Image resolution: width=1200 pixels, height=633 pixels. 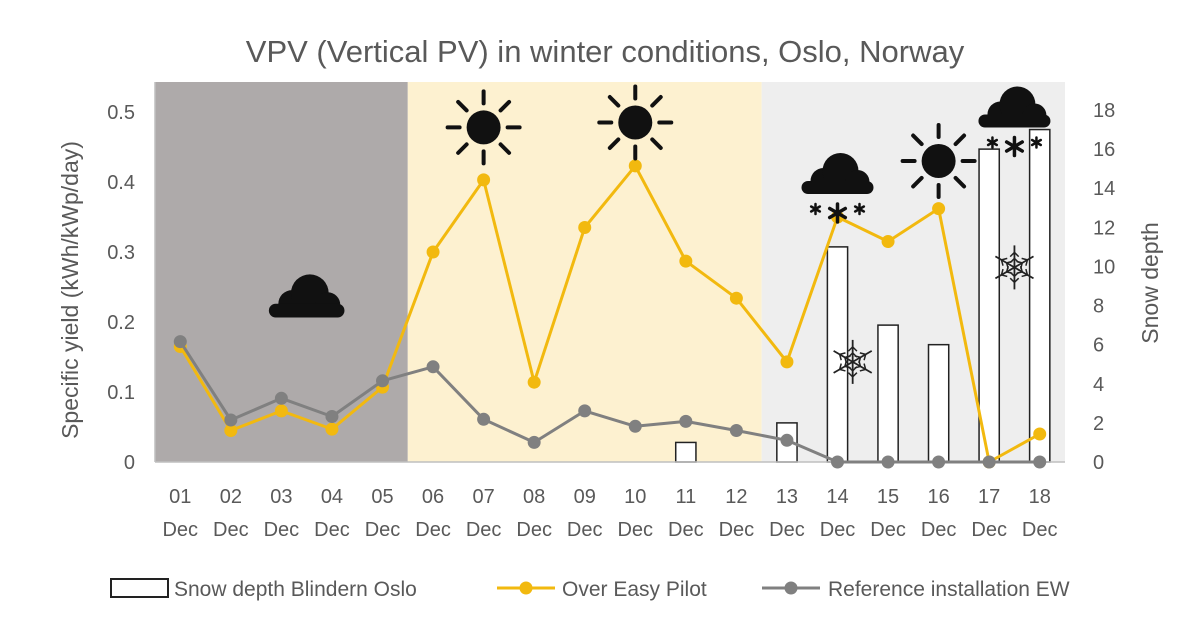 What do you see at coordinates (1104, 267) in the screenshot?
I see `y-tick-label-right: 10` at bounding box center [1104, 267].